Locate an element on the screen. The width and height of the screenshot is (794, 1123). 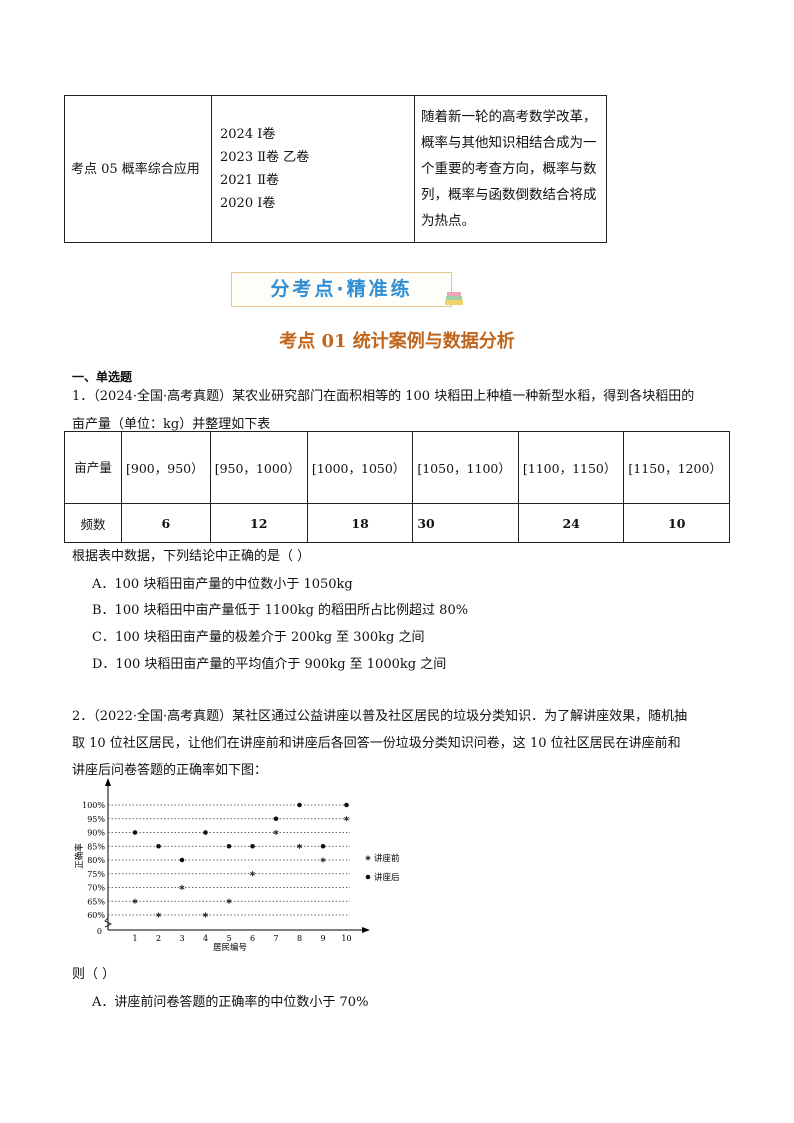
y-axis-arrow is located at coordinates (108, 782).